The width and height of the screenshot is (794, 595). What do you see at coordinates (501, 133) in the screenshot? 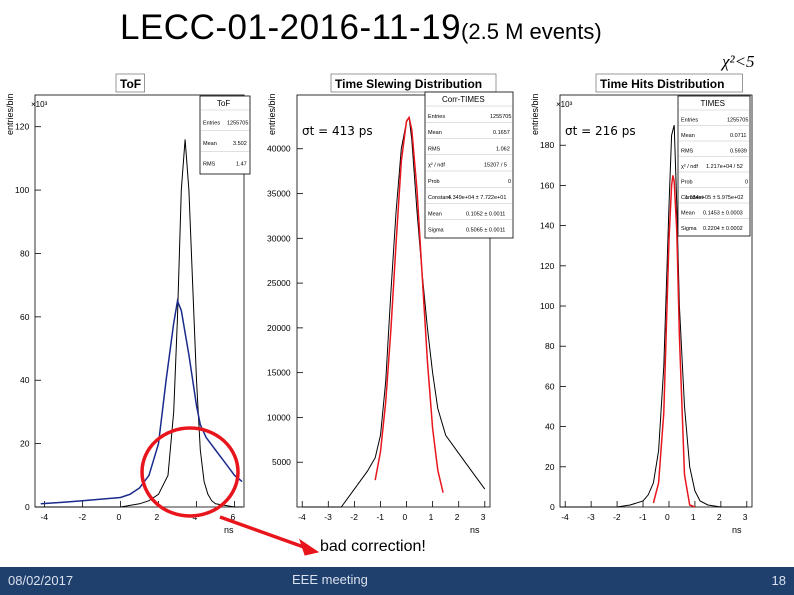
I see `stats-row-value: 0.1657` at bounding box center [501, 133].